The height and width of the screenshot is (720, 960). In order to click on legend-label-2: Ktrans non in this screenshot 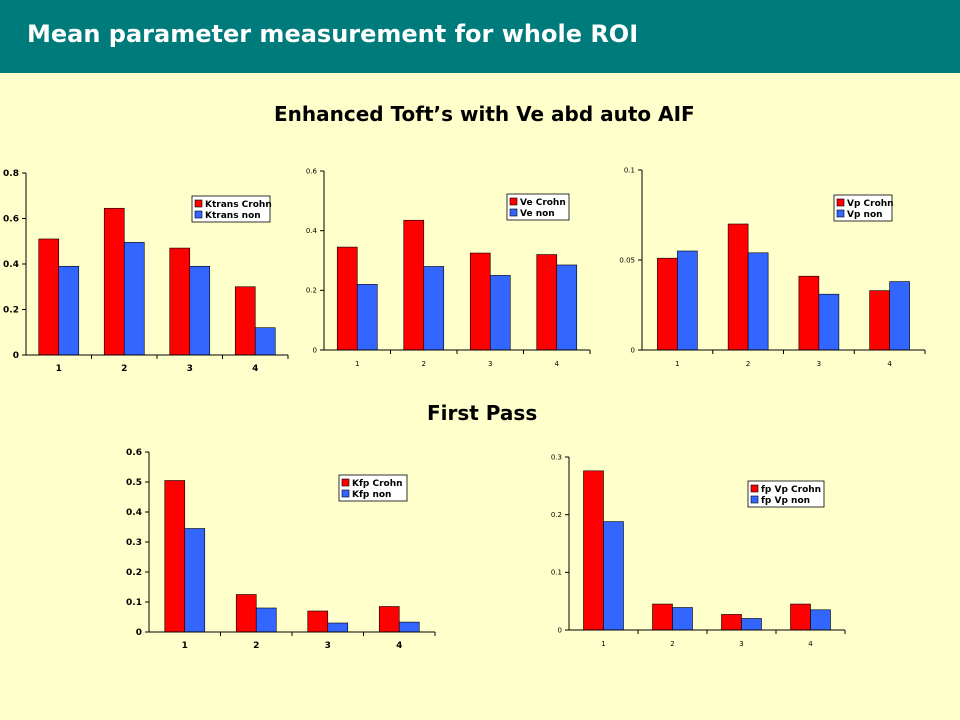, I will do `click(233, 216)`.